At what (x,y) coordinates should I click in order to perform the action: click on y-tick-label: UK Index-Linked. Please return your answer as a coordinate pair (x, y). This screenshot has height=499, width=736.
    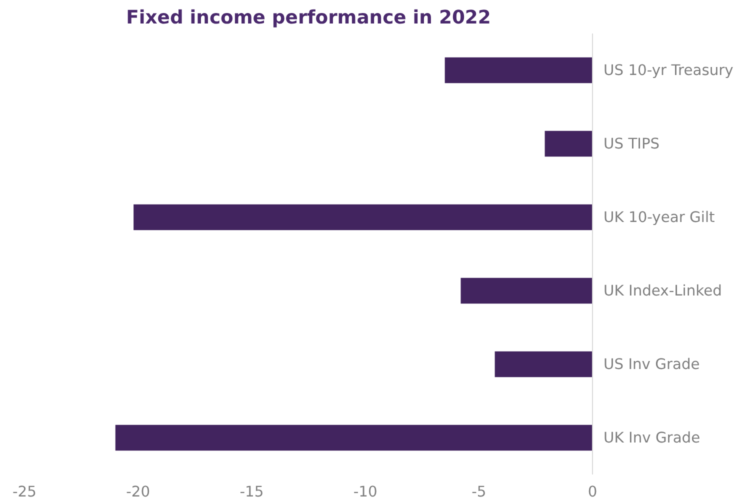
    Looking at the image, I should click on (663, 291).